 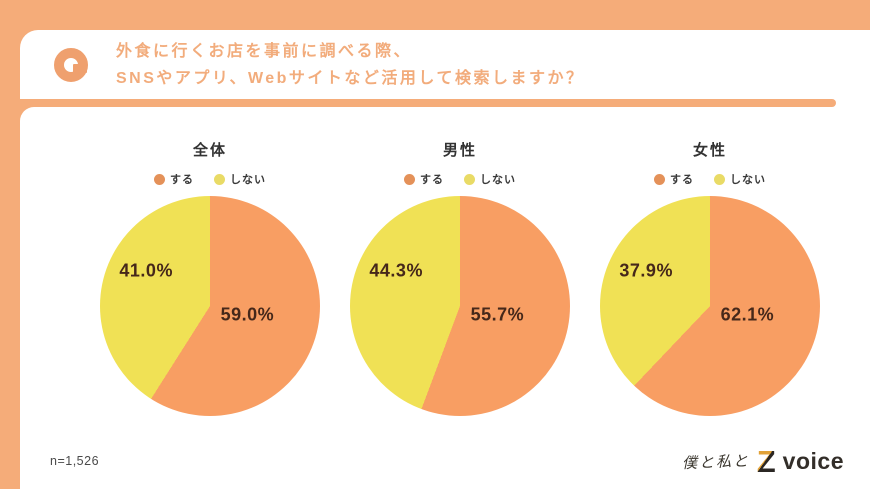 What do you see at coordinates (80, 68) in the screenshot?
I see `q-icon-tail` at bounding box center [80, 68].